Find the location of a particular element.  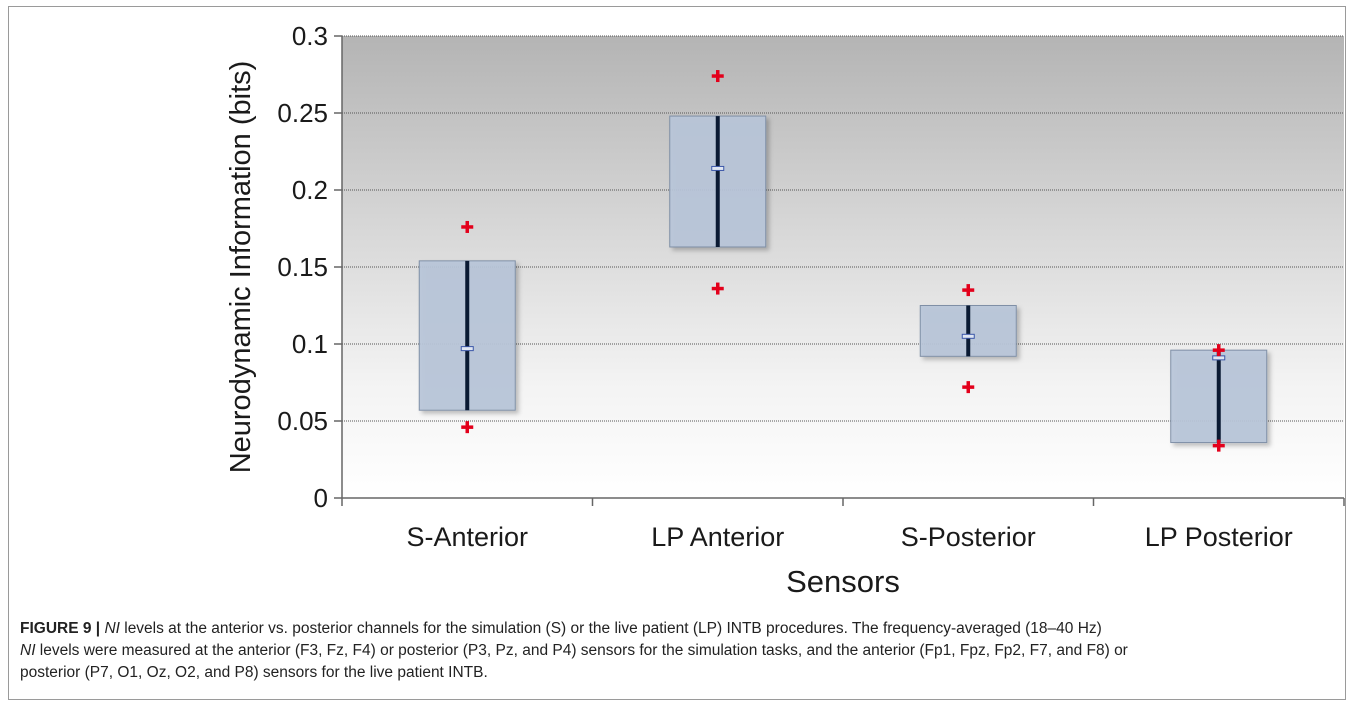

x-tick-label: LP Posterior is located at coordinates (1219, 537).